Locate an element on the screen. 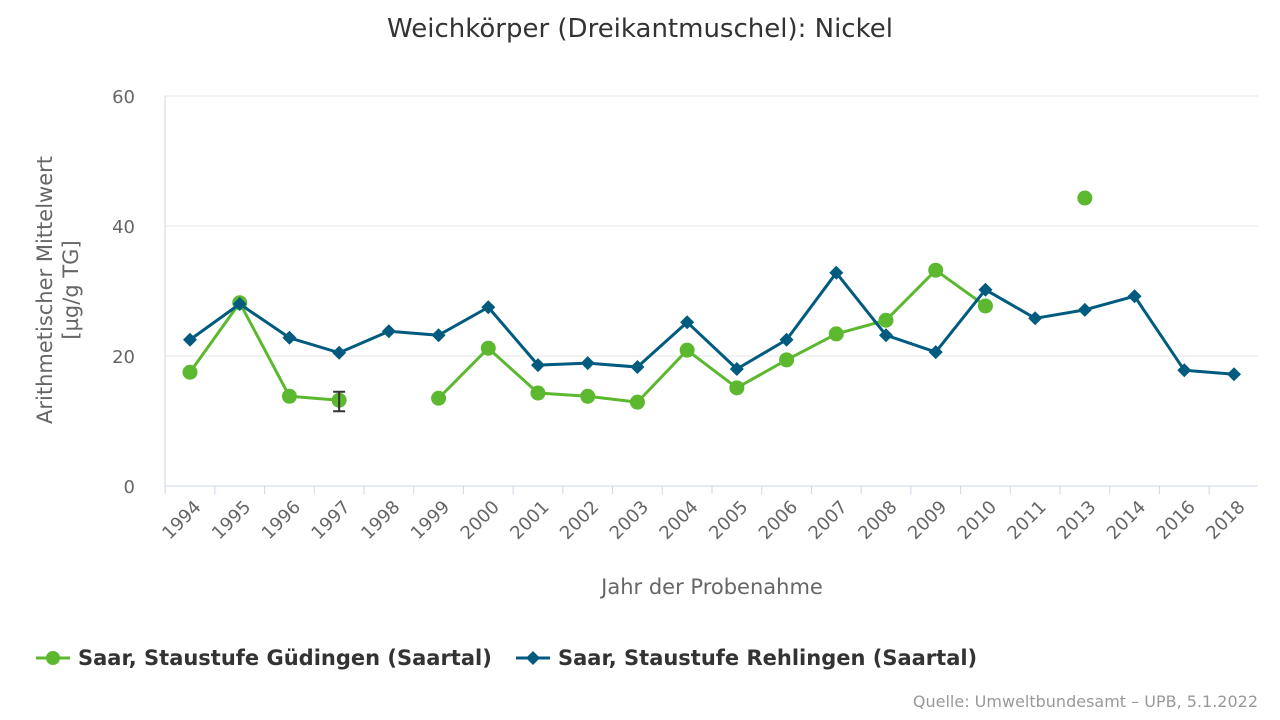  legend-label: Saar, Staustufe Güdingen (Saartal) is located at coordinates (285, 658).